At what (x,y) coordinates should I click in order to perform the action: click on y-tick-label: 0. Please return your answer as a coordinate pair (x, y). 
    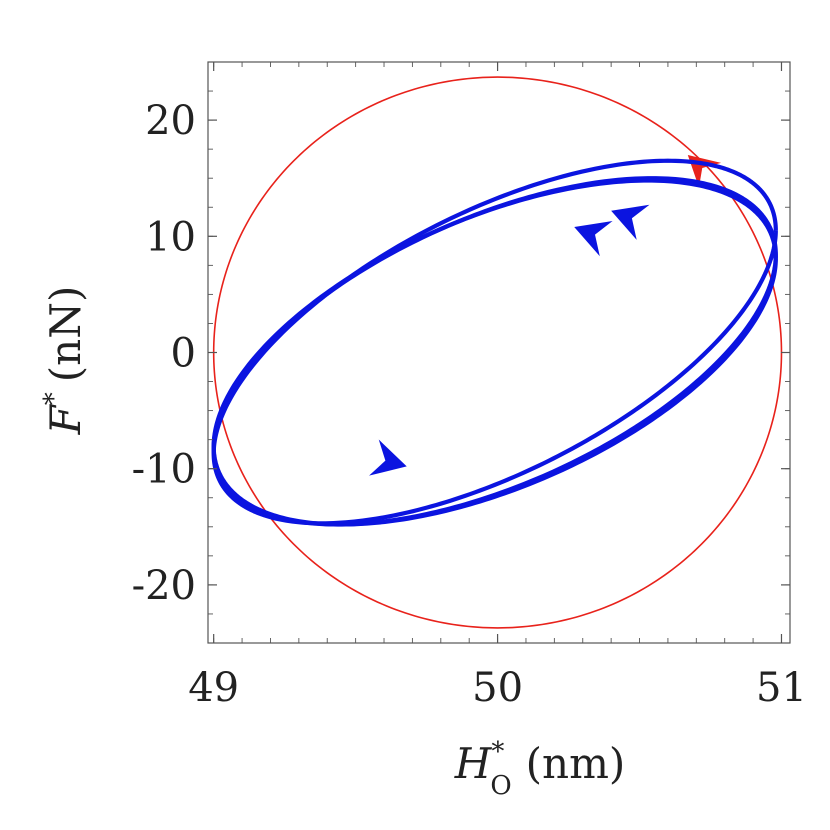
    Looking at the image, I should click on (183, 354).